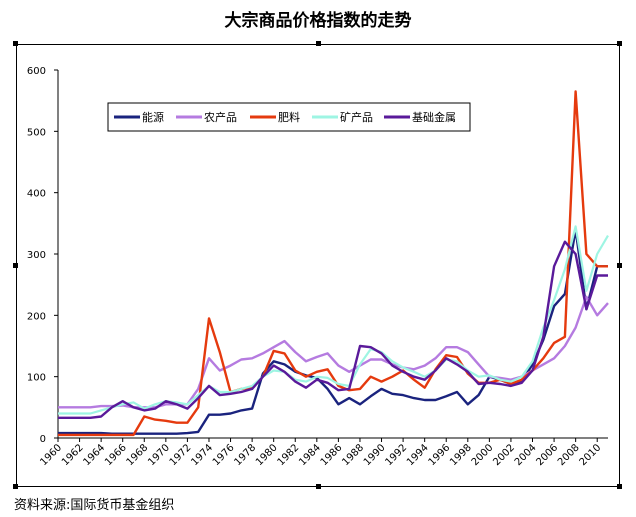  I want to click on x-tick-label: 1986, so click(332, 455).